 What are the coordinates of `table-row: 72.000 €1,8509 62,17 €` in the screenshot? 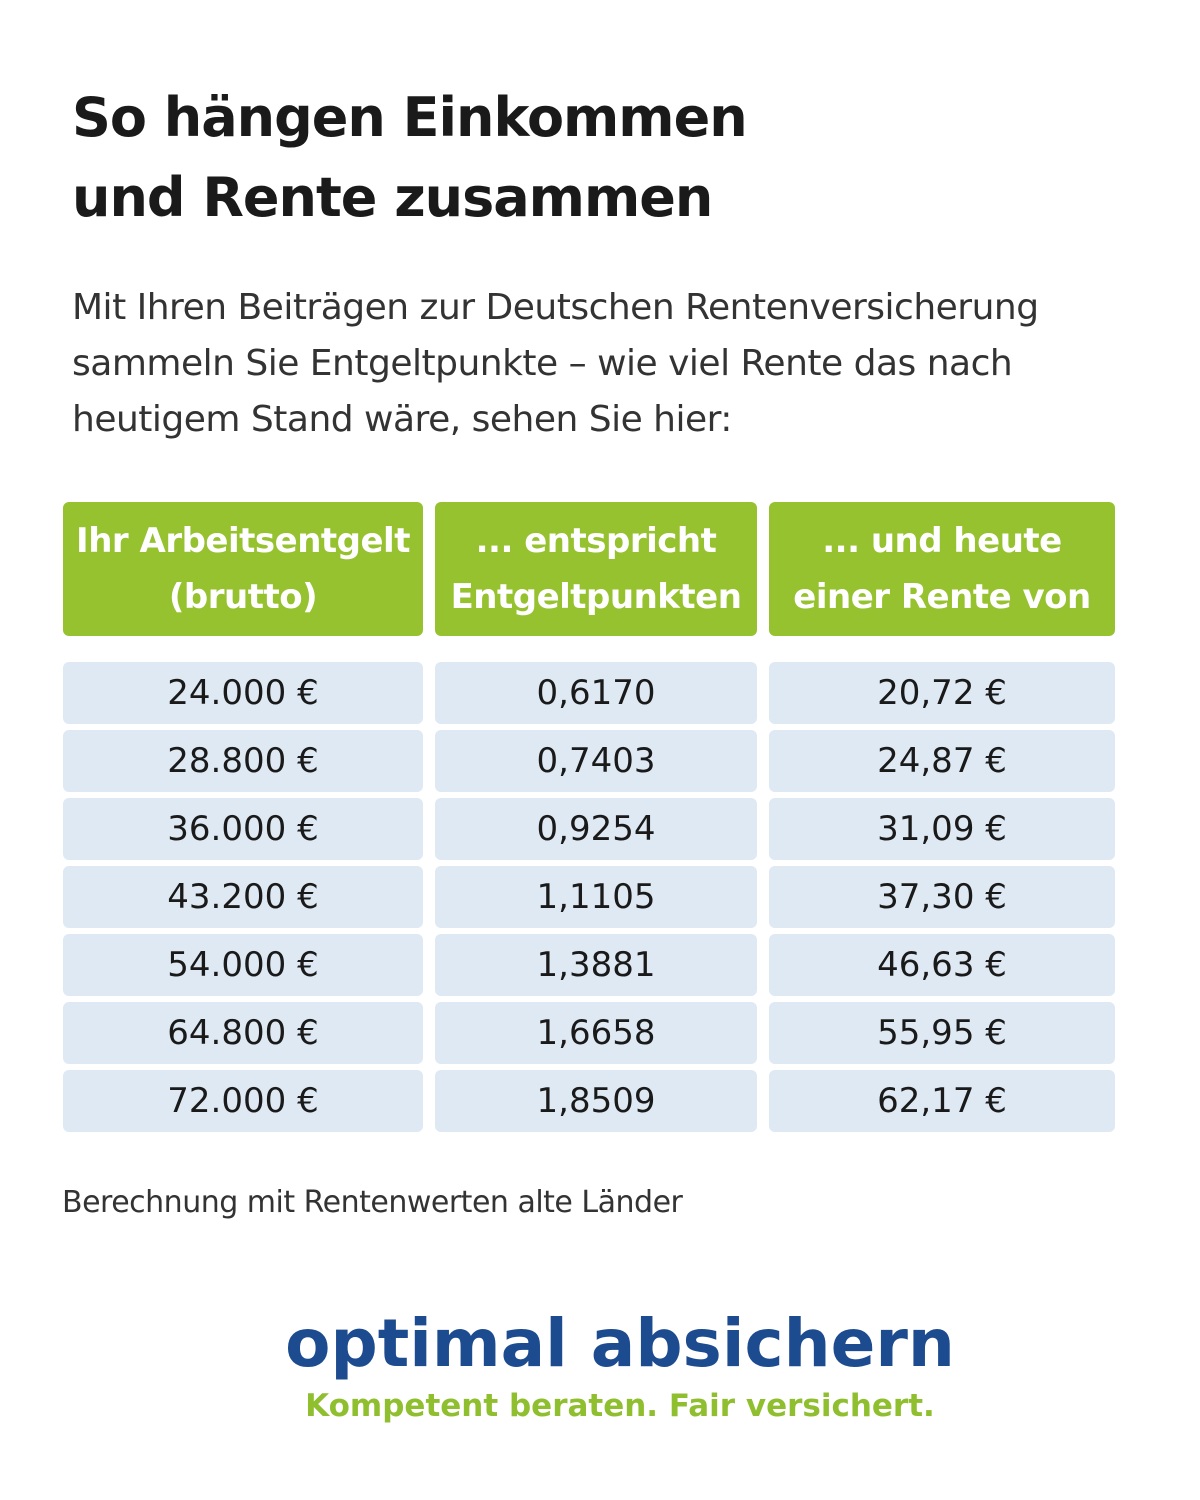 It's located at (589, 1098).